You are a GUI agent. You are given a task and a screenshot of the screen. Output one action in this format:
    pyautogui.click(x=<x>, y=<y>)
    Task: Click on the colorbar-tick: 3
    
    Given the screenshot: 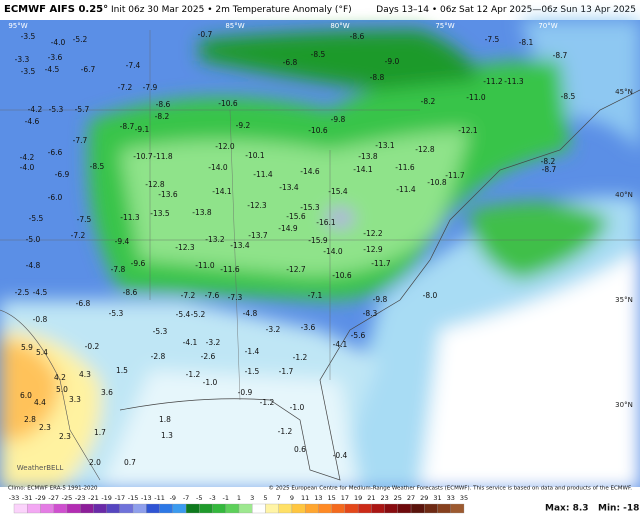 What is the action you would take?
    pyautogui.click(x=252, y=498)
    